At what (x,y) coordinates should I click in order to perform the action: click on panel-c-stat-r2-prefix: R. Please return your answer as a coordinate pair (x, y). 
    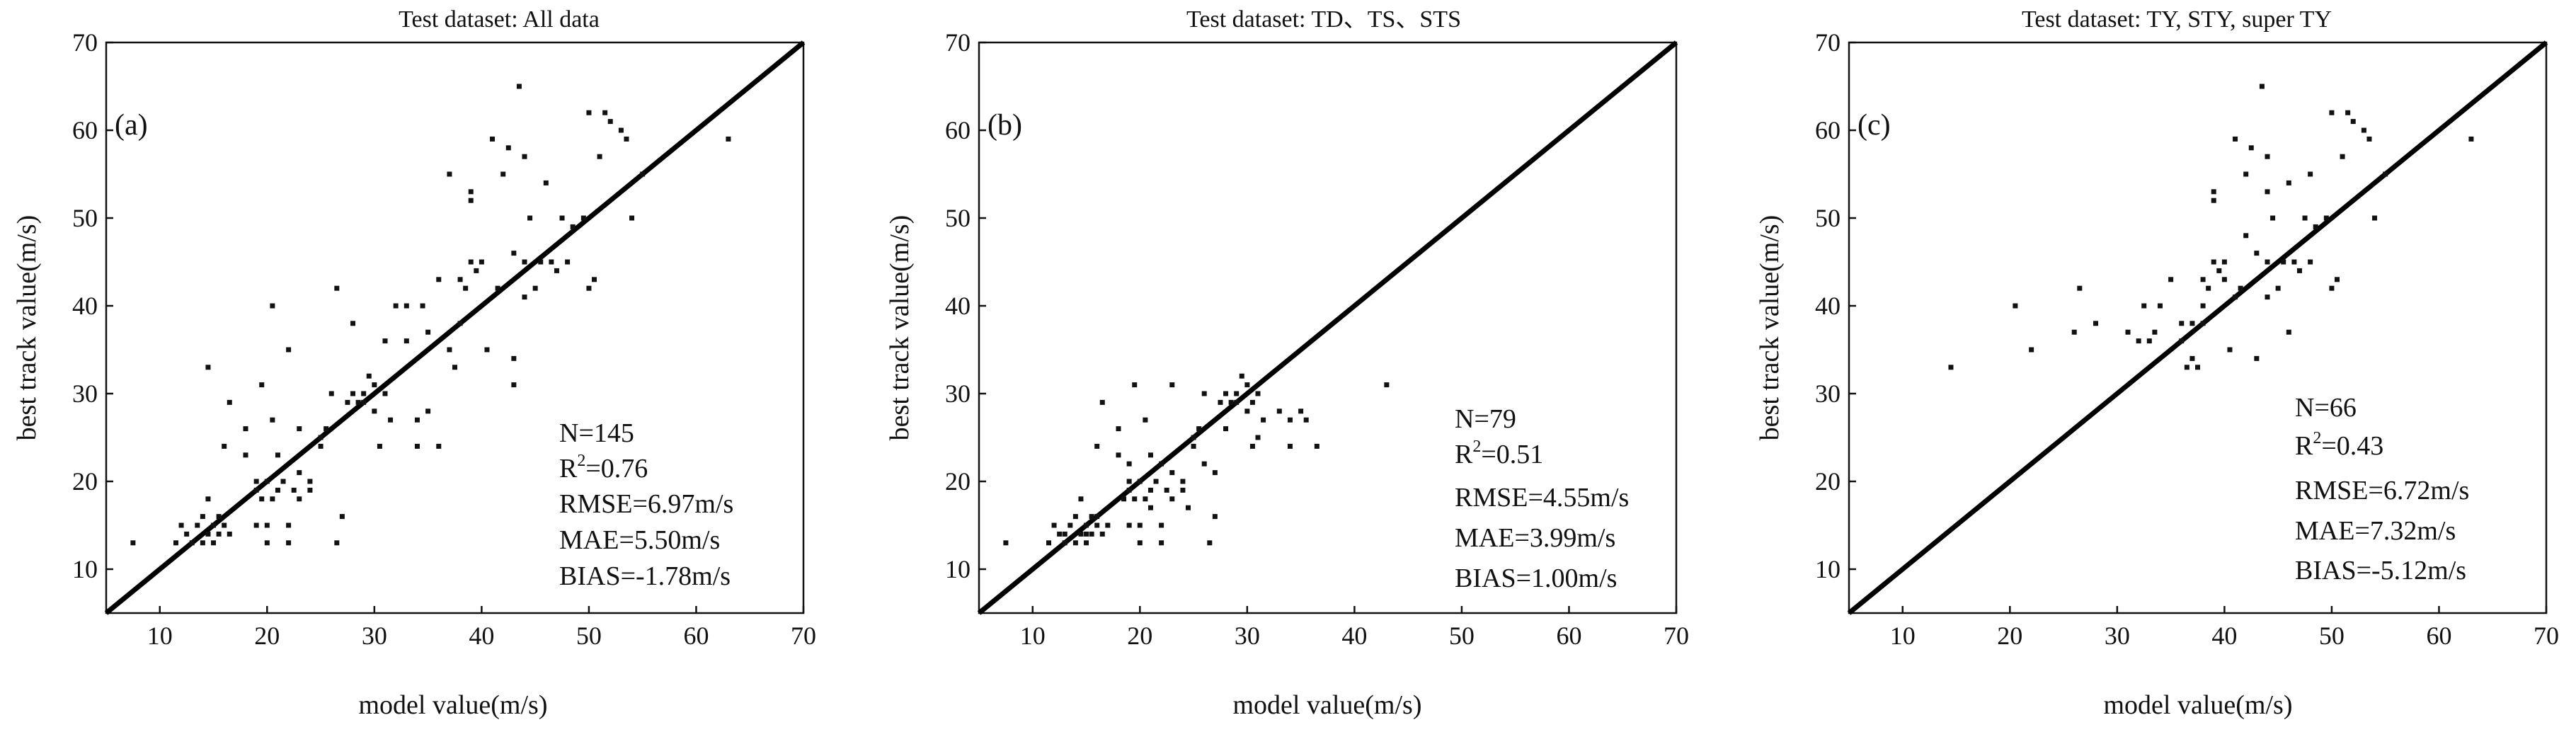
    Looking at the image, I should click on (2304, 446).